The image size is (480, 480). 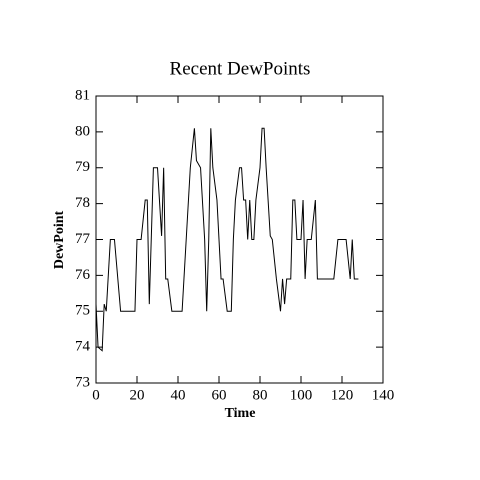 What do you see at coordinates (260, 395) in the screenshot?
I see `x-tick-label: 80` at bounding box center [260, 395].